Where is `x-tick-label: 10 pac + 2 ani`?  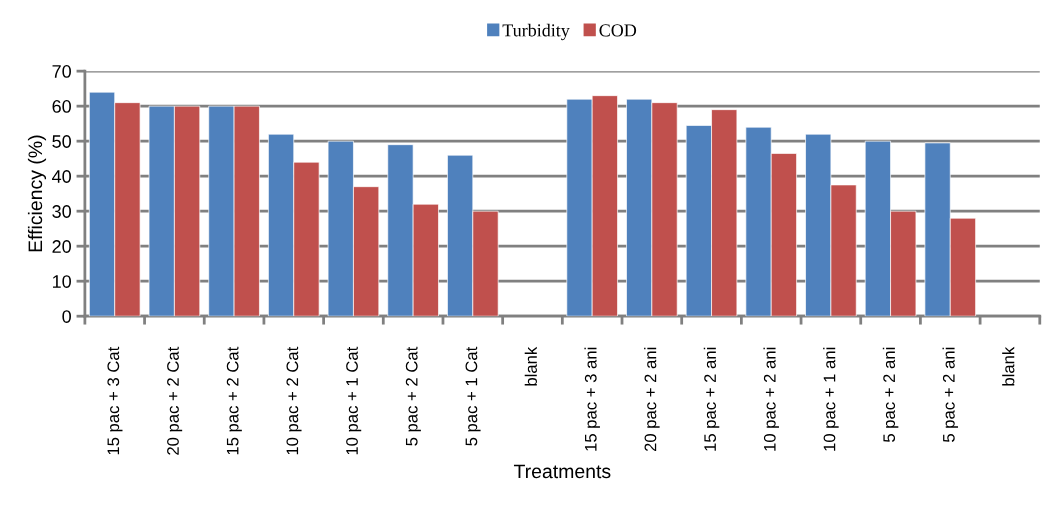 x-tick-label: 10 pac + 2 ani is located at coordinates (771, 399).